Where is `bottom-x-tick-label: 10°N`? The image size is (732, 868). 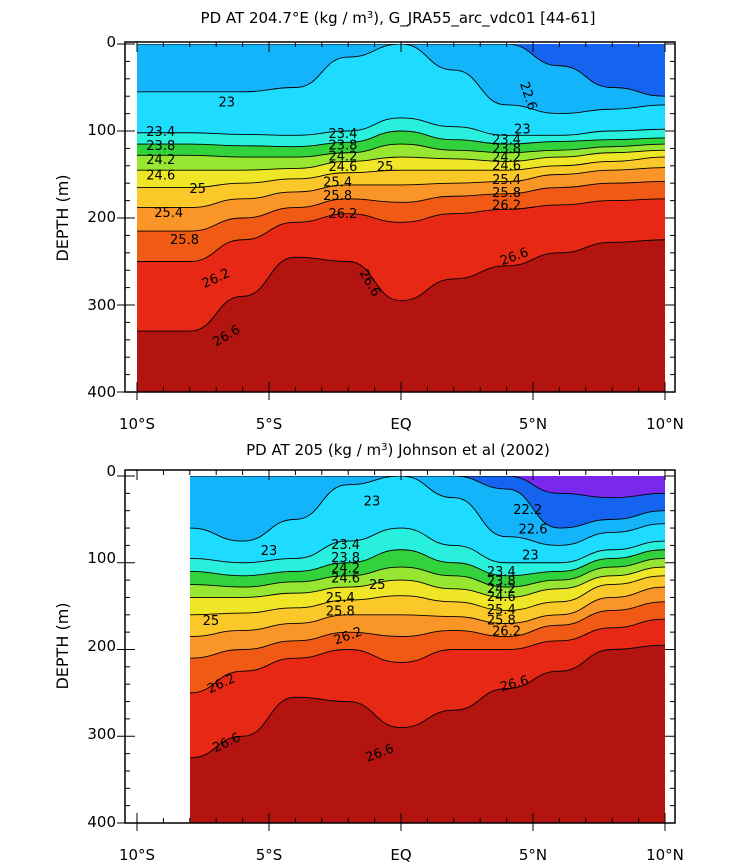 bottom-x-tick-label: 10°N is located at coordinates (665, 855).